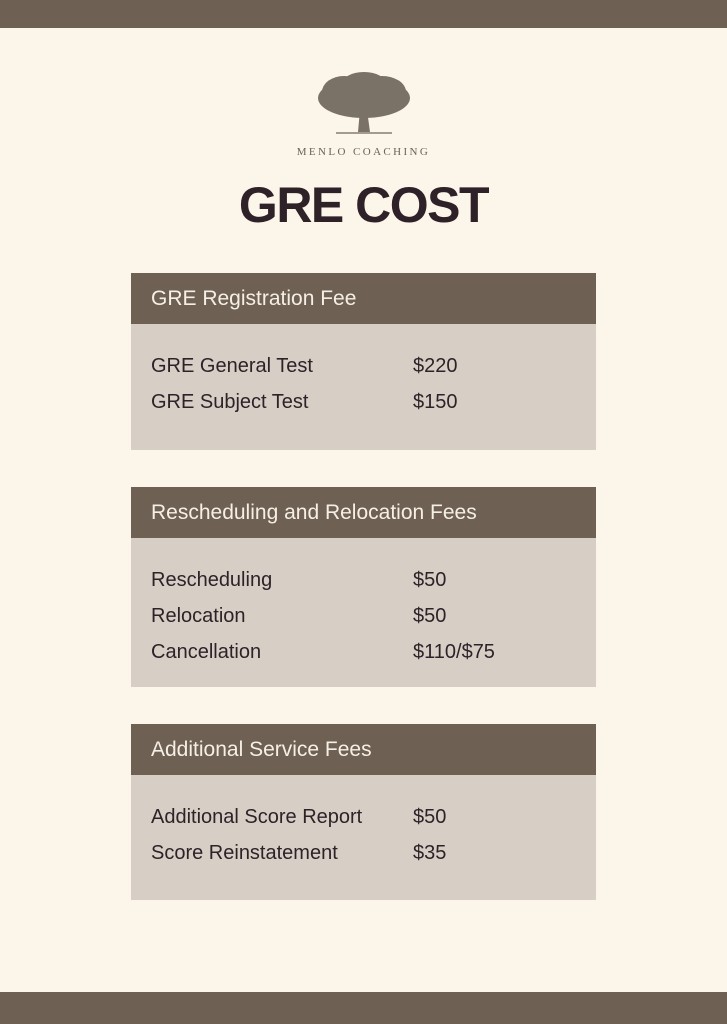 The image size is (727, 1024). What do you see at coordinates (454, 652) in the screenshot?
I see `fee-value: $110/$75` at bounding box center [454, 652].